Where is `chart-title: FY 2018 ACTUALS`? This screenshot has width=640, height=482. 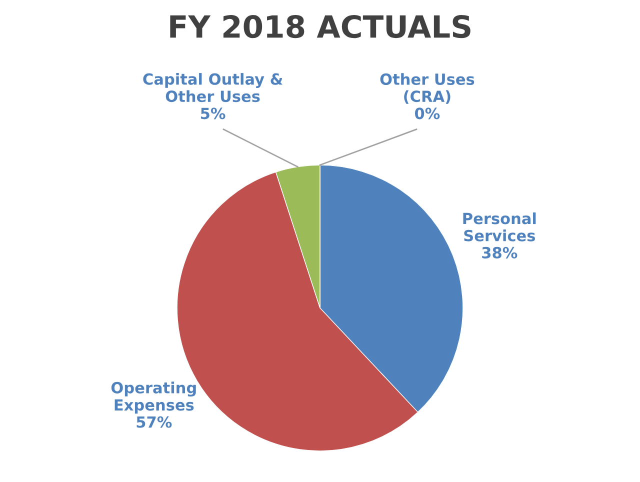 chart-title: FY 2018 ACTUALS is located at coordinates (320, 26).